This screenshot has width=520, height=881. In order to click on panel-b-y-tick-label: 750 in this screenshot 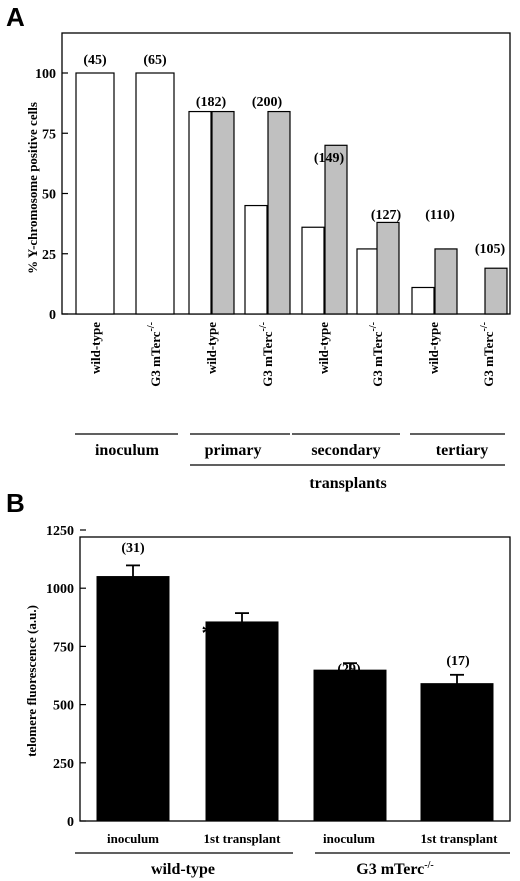, I will do `click(63, 647)`.